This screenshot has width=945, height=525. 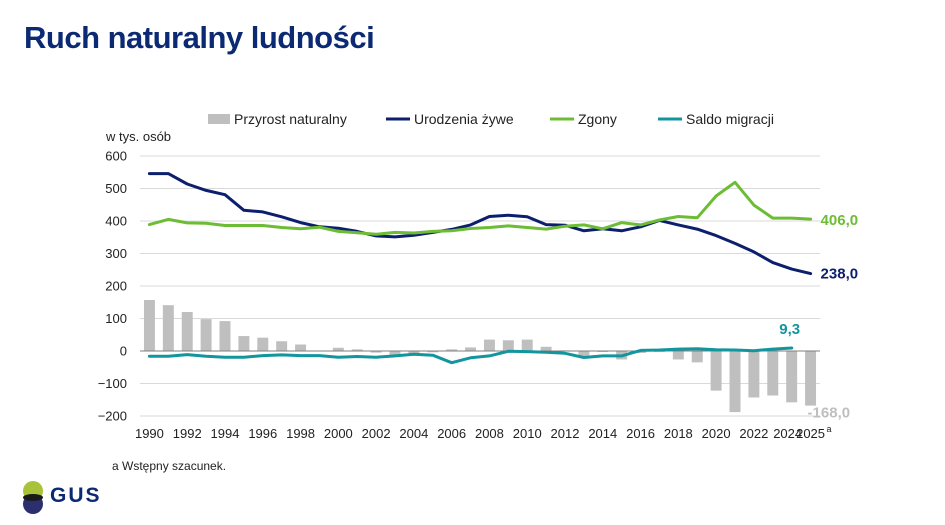 I want to click on gus-logo-icon, so click(x=33, y=497).